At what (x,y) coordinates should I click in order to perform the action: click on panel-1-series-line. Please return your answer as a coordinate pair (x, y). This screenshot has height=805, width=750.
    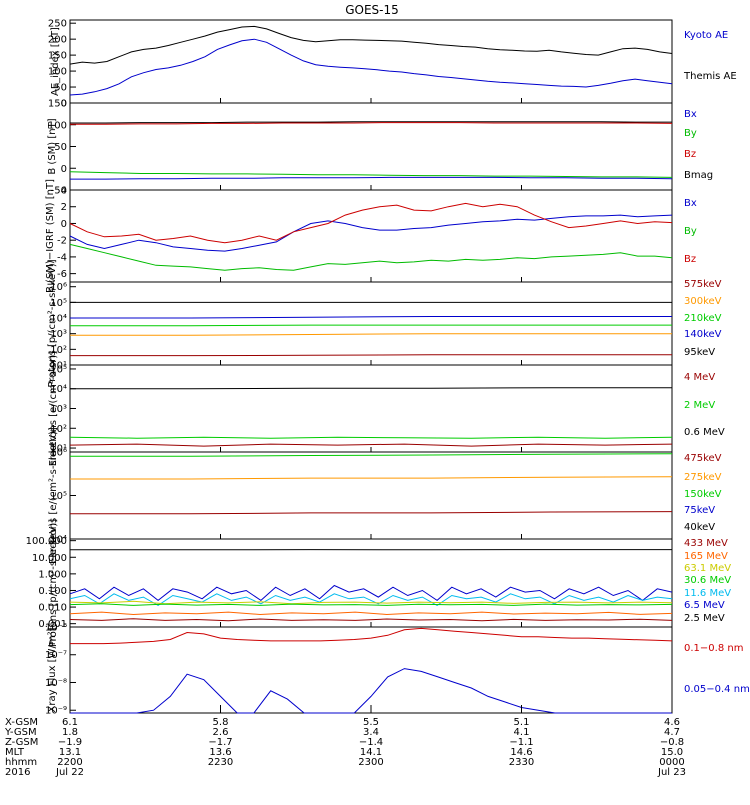
    Looking at the image, I should click on (371, 45).